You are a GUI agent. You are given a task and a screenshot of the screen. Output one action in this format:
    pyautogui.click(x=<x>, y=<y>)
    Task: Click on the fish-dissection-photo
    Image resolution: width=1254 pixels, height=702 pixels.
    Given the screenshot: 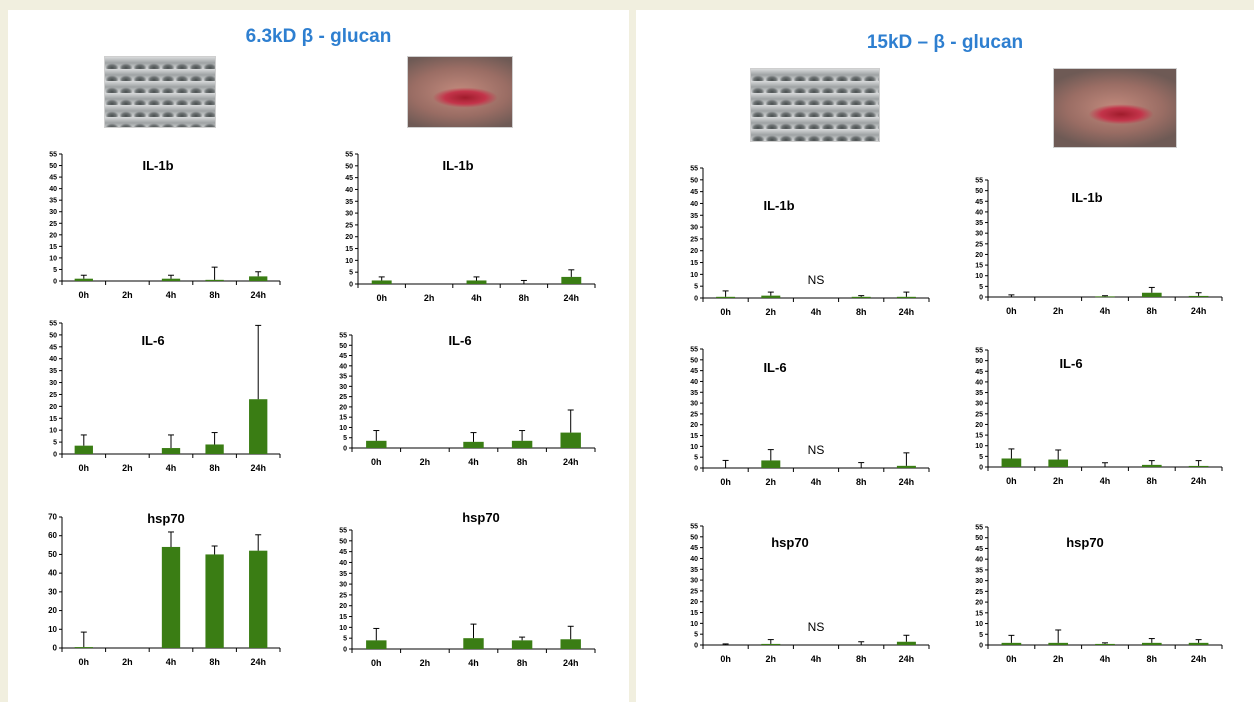 What is the action you would take?
    pyautogui.click(x=460, y=92)
    